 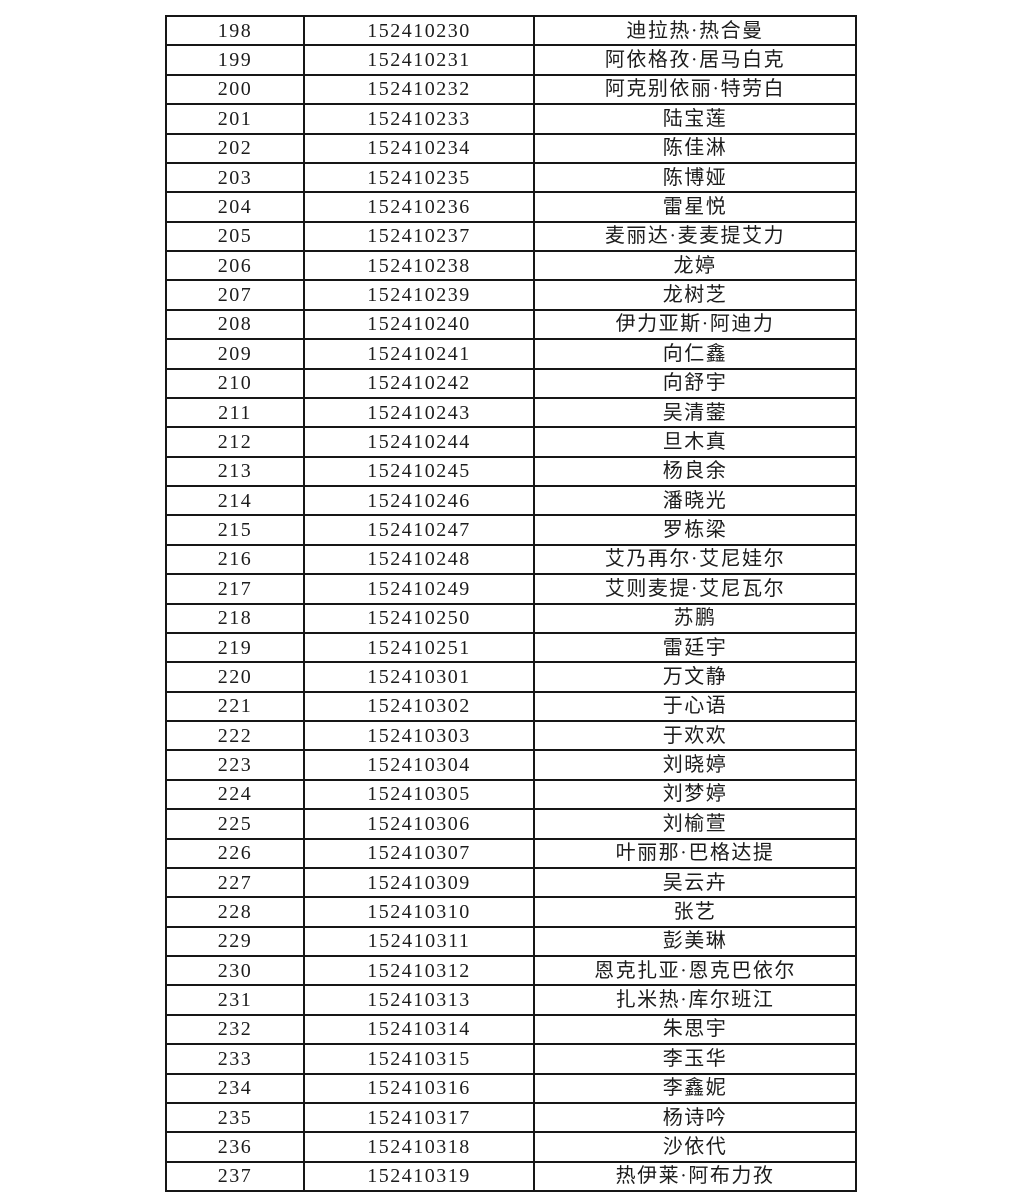 I want to click on table-row: 232 152410314 朱思宇, so click(x=511, y=1029).